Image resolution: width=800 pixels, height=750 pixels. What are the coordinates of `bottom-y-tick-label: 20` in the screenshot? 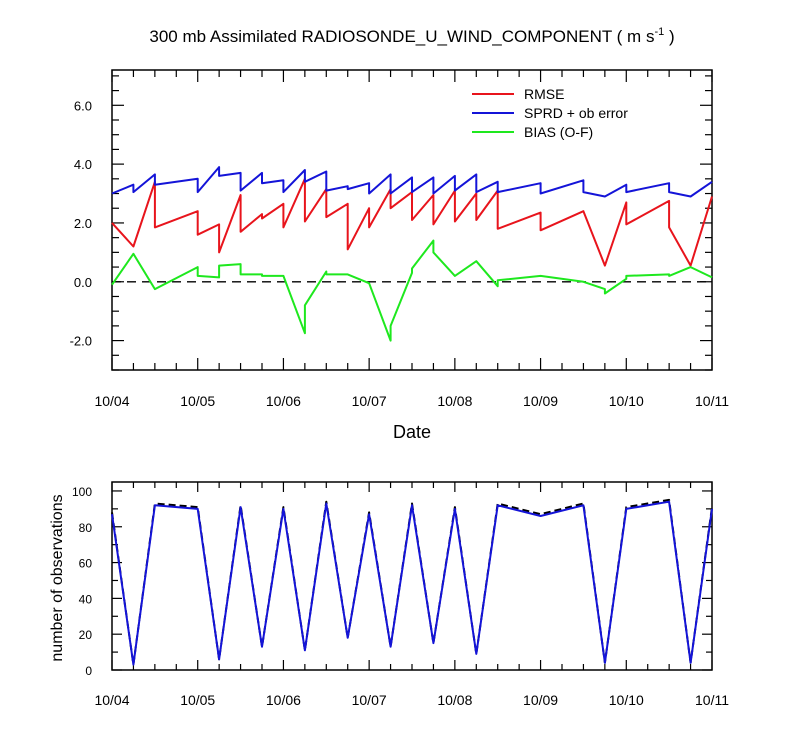 It's located at (86, 635).